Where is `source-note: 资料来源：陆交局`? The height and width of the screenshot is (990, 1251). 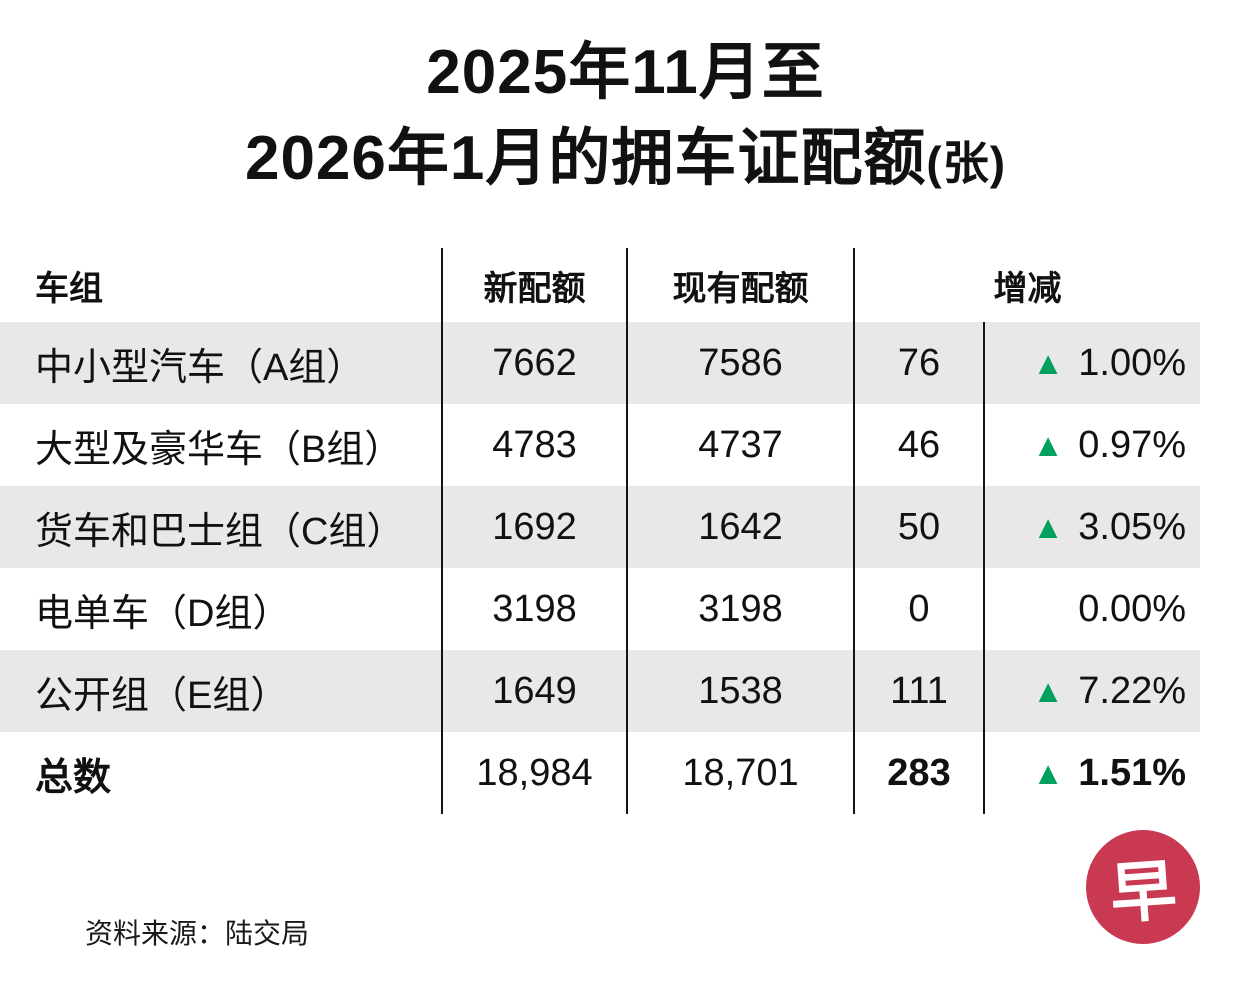 source-note: 资料来源：陆交局 is located at coordinates (197, 933).